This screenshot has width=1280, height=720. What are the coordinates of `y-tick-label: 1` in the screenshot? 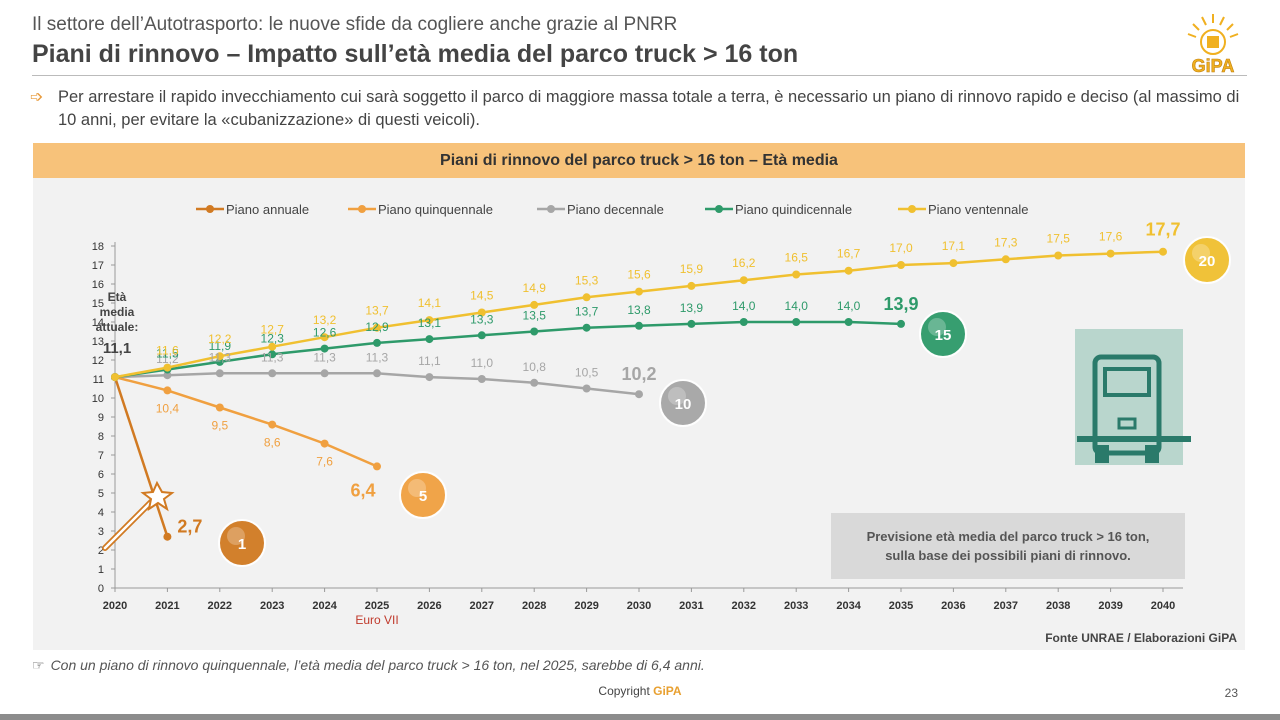 It's located at (101, 570).